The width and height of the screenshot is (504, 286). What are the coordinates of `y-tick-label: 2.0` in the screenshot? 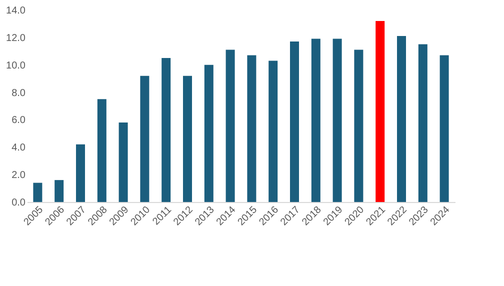 It's located at (19, 176).